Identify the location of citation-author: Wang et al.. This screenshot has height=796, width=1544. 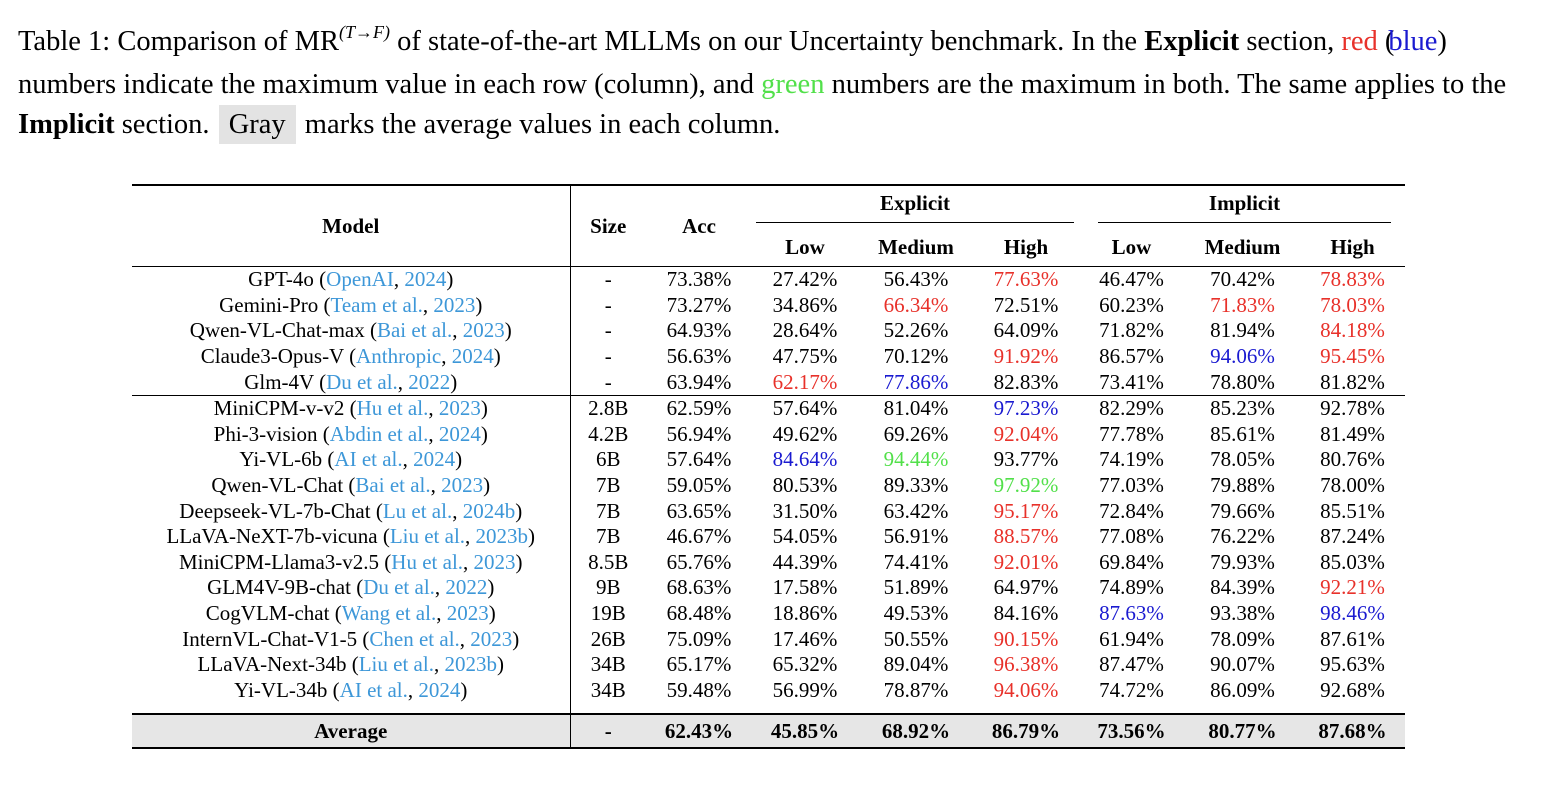
(389, 613).